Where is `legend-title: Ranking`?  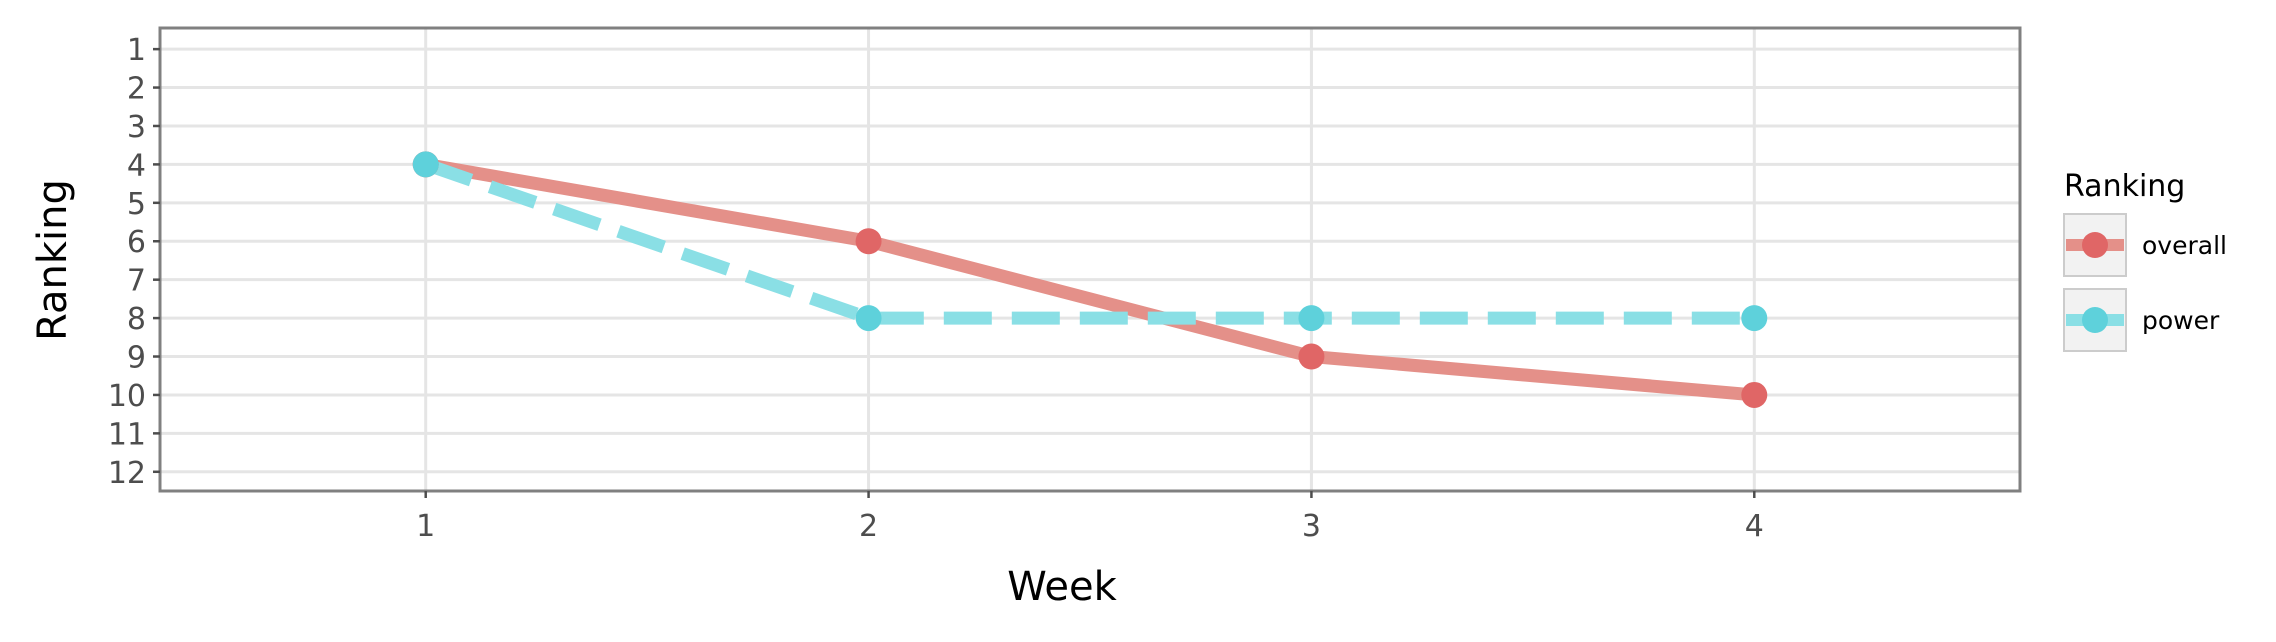
legend-title: Ranking is located at coordinates (2124, 186).